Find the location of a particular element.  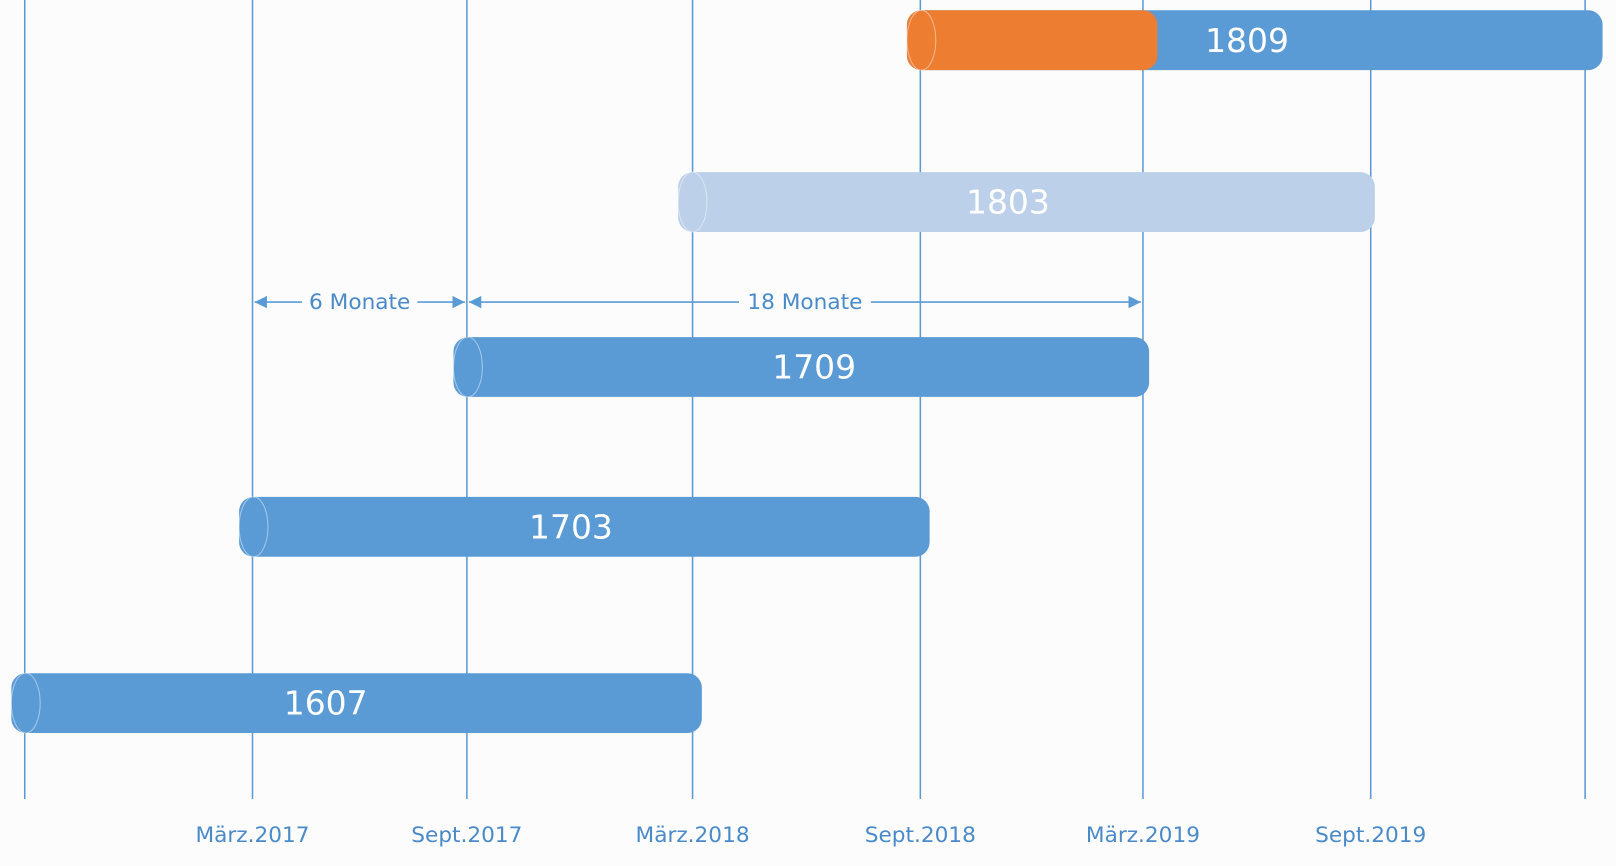

bar-label: 1703 is located at coordinates (571, 526).